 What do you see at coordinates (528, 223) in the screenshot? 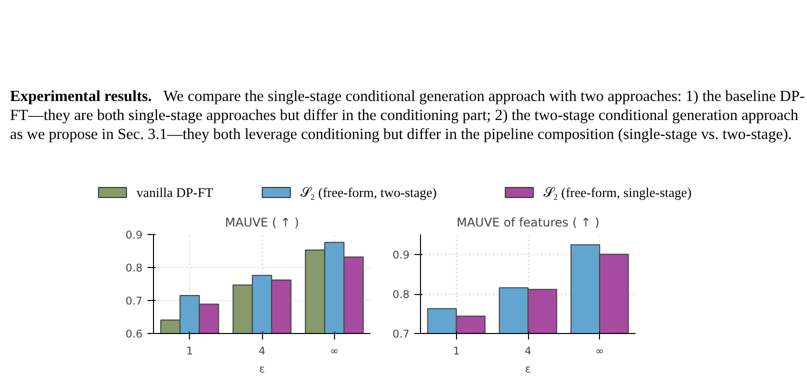
I see `chart-title: MAUVE of features ( ↑ )` at bounding box center [528, 223].